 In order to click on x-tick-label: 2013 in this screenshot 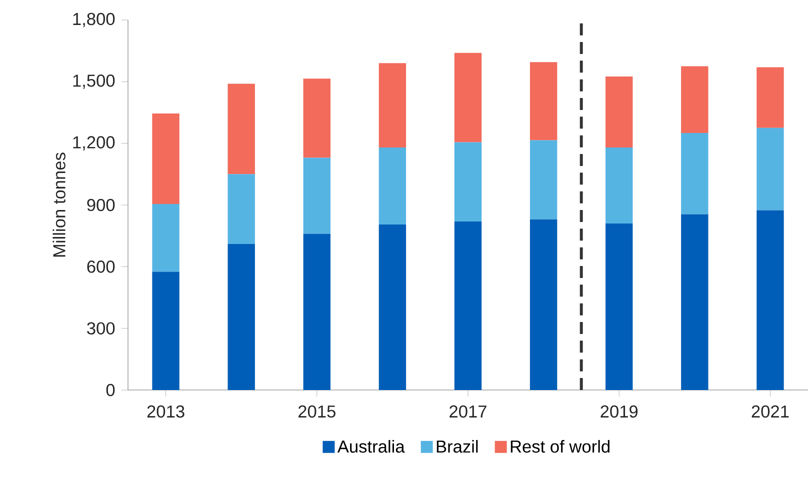, I will do `click(165, 411)`.